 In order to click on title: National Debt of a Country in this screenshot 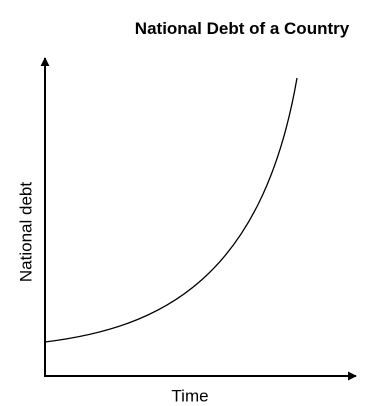, I will do `click(242, 28)`.